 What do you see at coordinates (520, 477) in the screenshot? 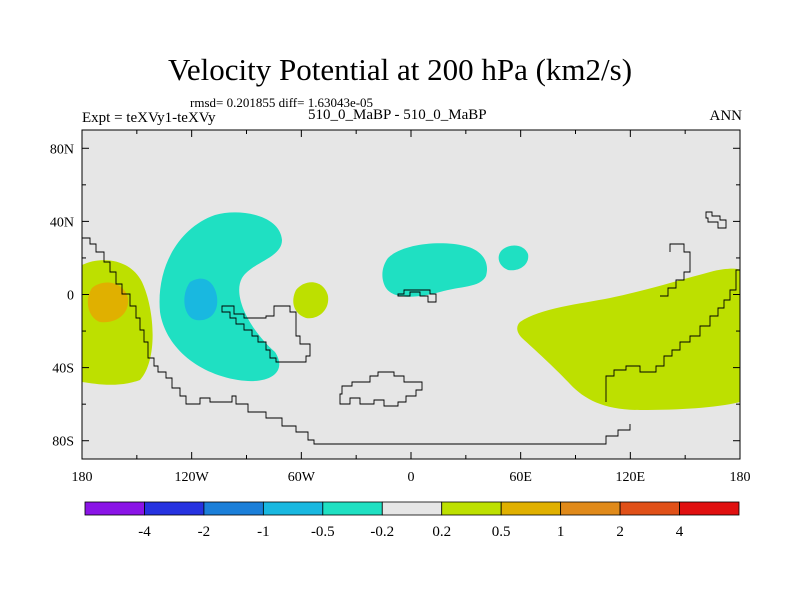
I see `x-tick-label: 60E` at bounding box center [520, 477].